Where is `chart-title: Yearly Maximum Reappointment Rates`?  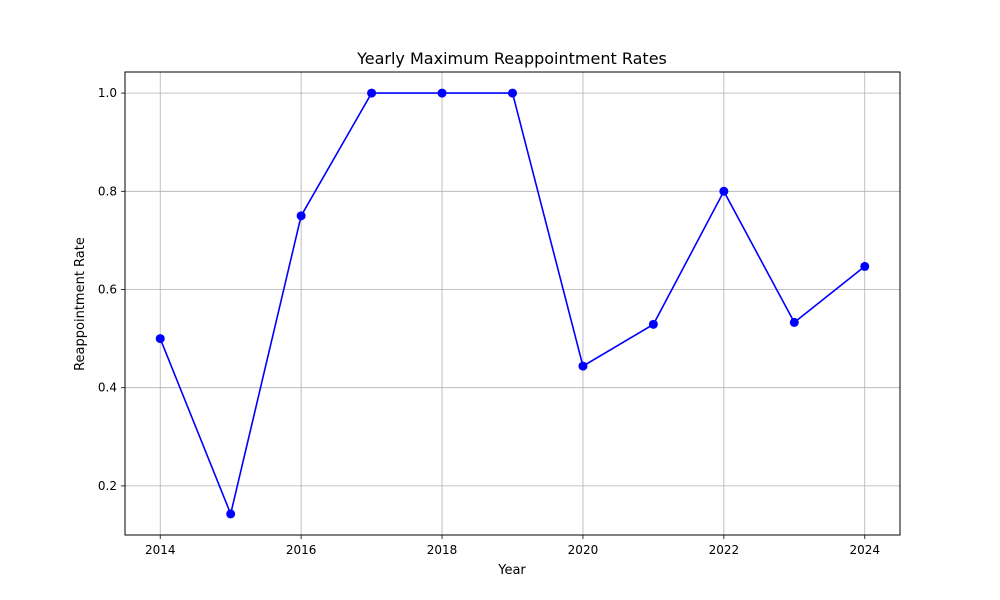
chart-title: Yearly Maximum Reappointment Rates is located at coordinates (511, 58).